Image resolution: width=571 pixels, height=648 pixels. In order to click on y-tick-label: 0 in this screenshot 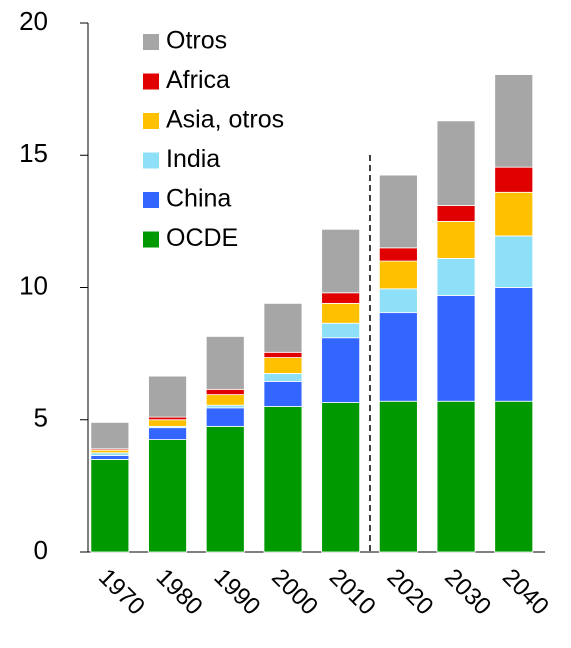, I will do `click(41, 550)`.